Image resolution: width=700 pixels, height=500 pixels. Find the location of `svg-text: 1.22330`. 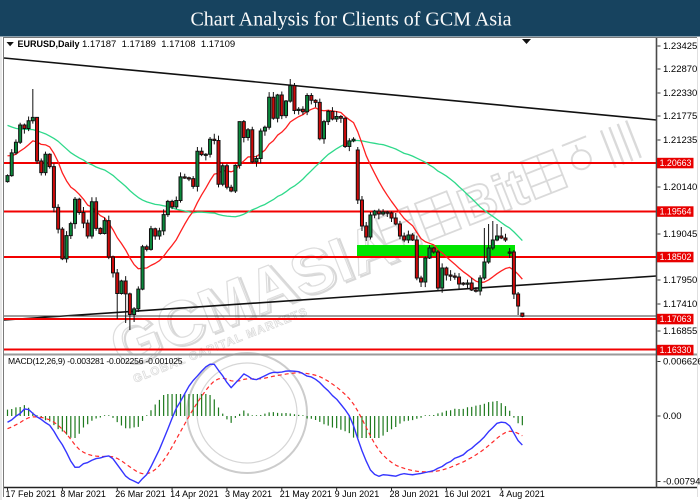

svg-text: 1.22330 is located at coordinates (680, 93).